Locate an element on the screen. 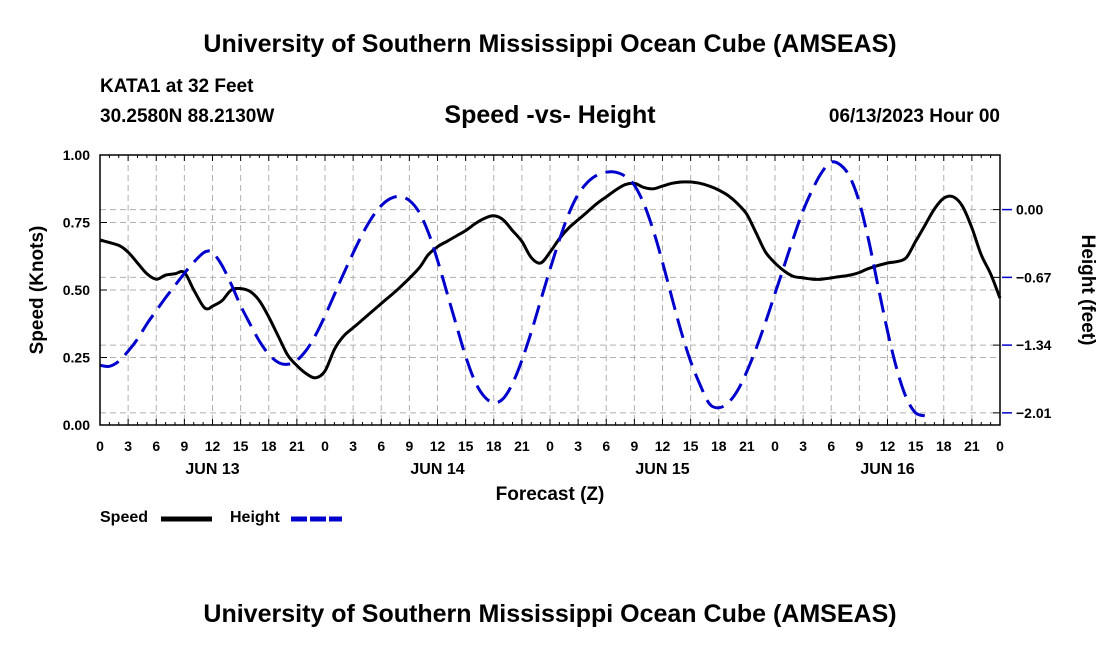 The height and width of the screenshot is (650, 1100). station-coordinates: 30.2580N 88.2130W is located at coordinates (187, 116).